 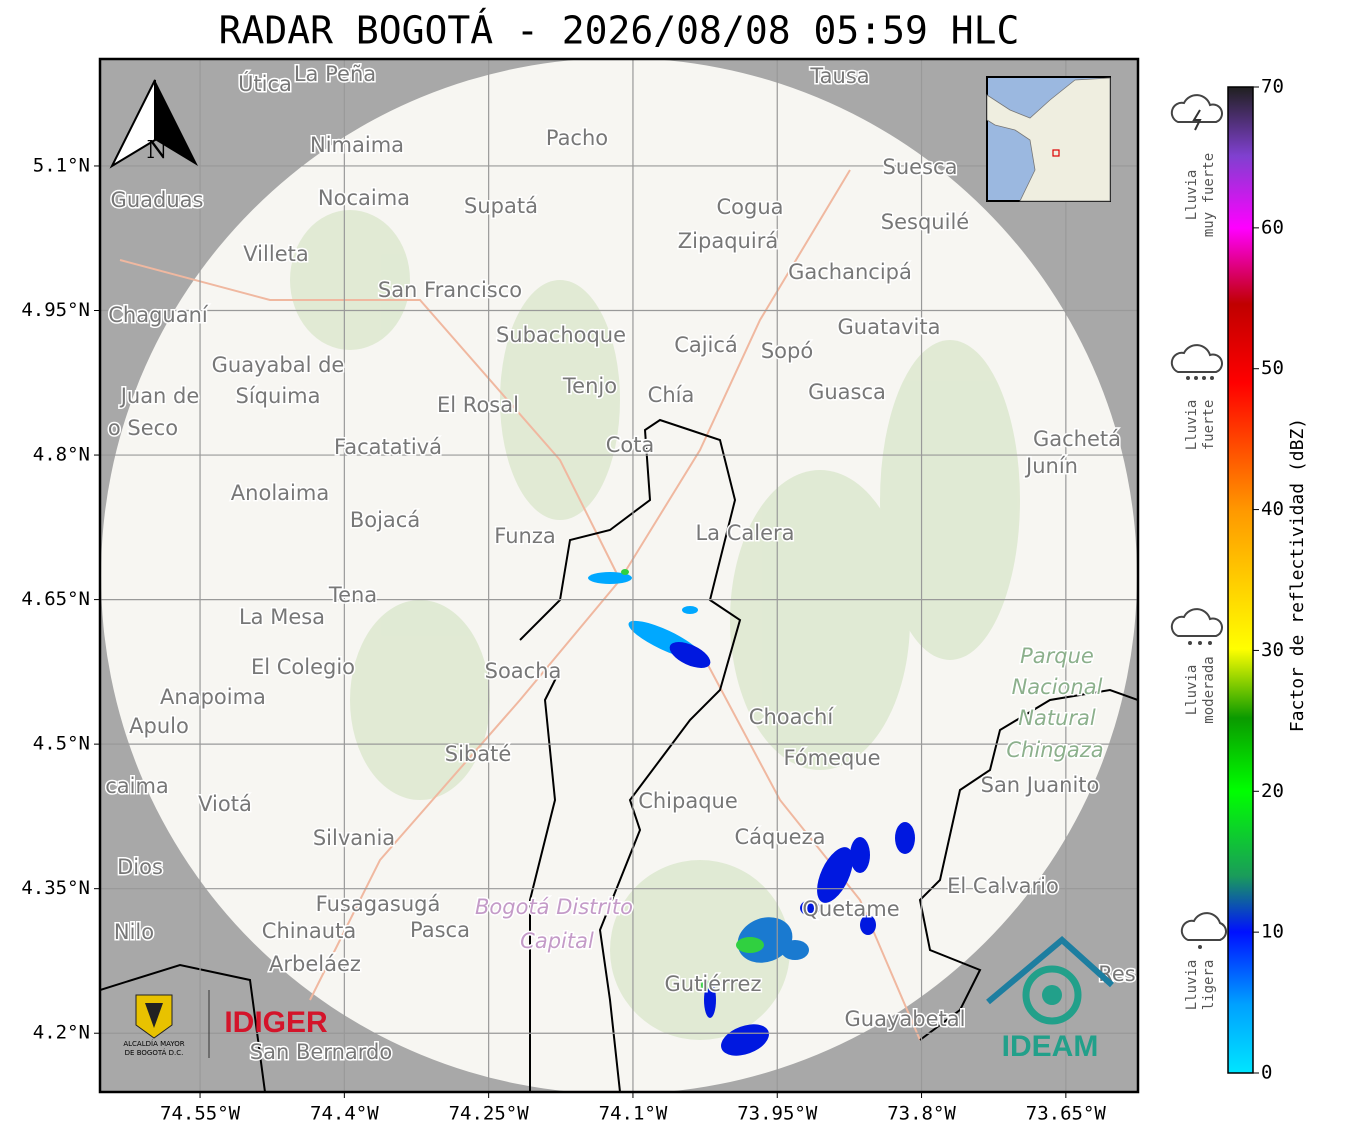 I want to click on place-label: Tausa, so click(x=839, y=76).